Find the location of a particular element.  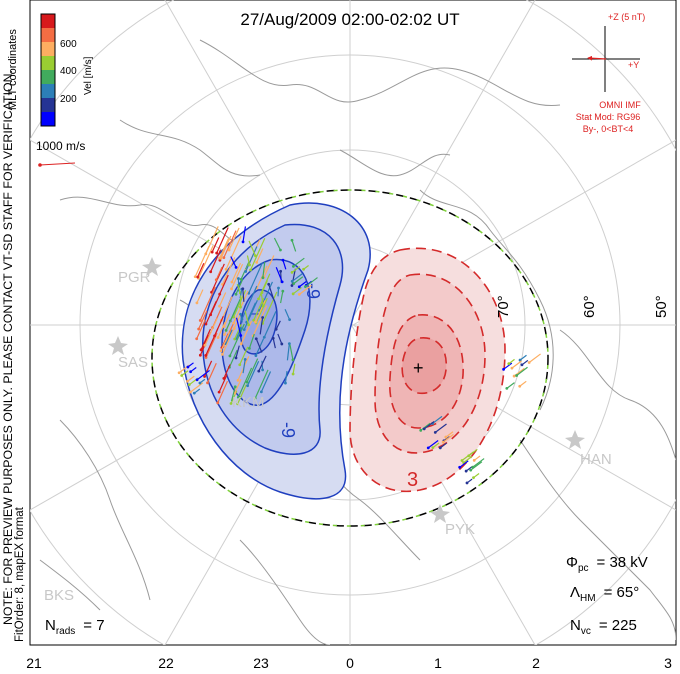

station-star-pyk is located at coordinates (440, 513).